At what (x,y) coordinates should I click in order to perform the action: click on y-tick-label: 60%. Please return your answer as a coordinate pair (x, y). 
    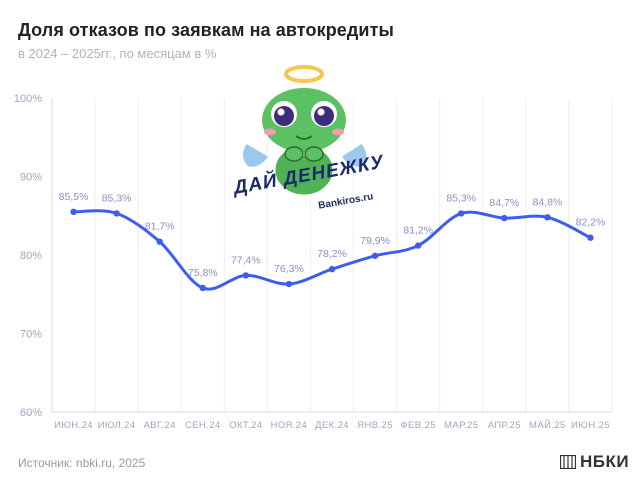
    Looking at the image, I should click on (31, 413).